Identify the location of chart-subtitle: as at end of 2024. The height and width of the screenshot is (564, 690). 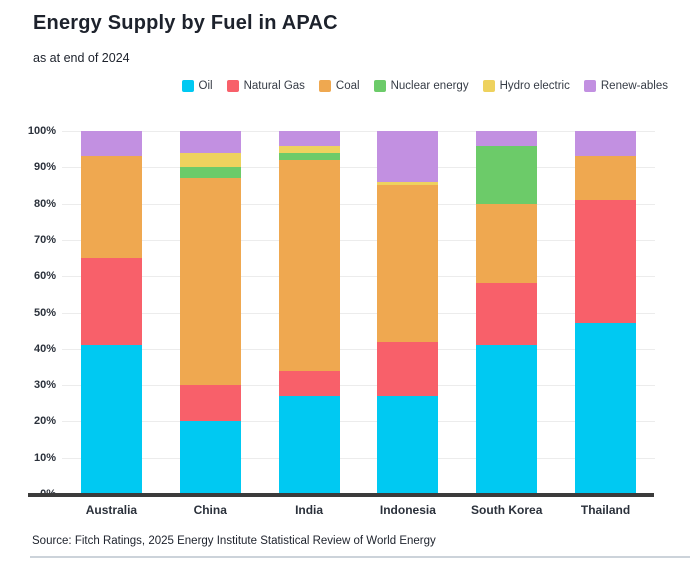
(81, 58).